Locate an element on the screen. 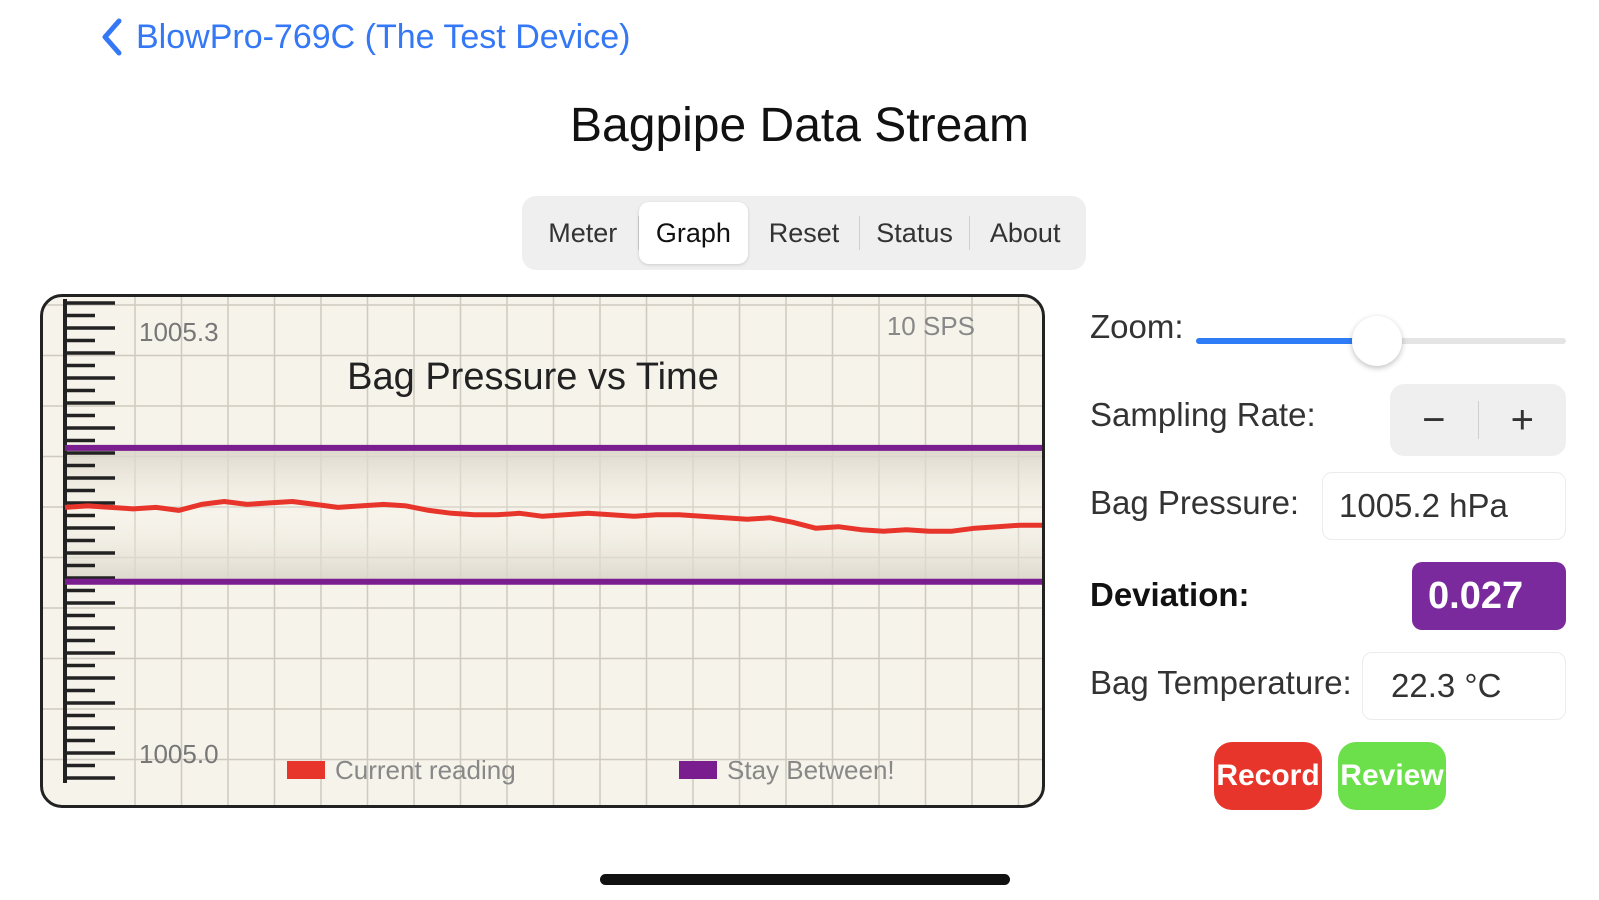 The height and width of the screenshot is (900, 1599). y-max-label: 1005.3 is located at coordinates (179, 332).